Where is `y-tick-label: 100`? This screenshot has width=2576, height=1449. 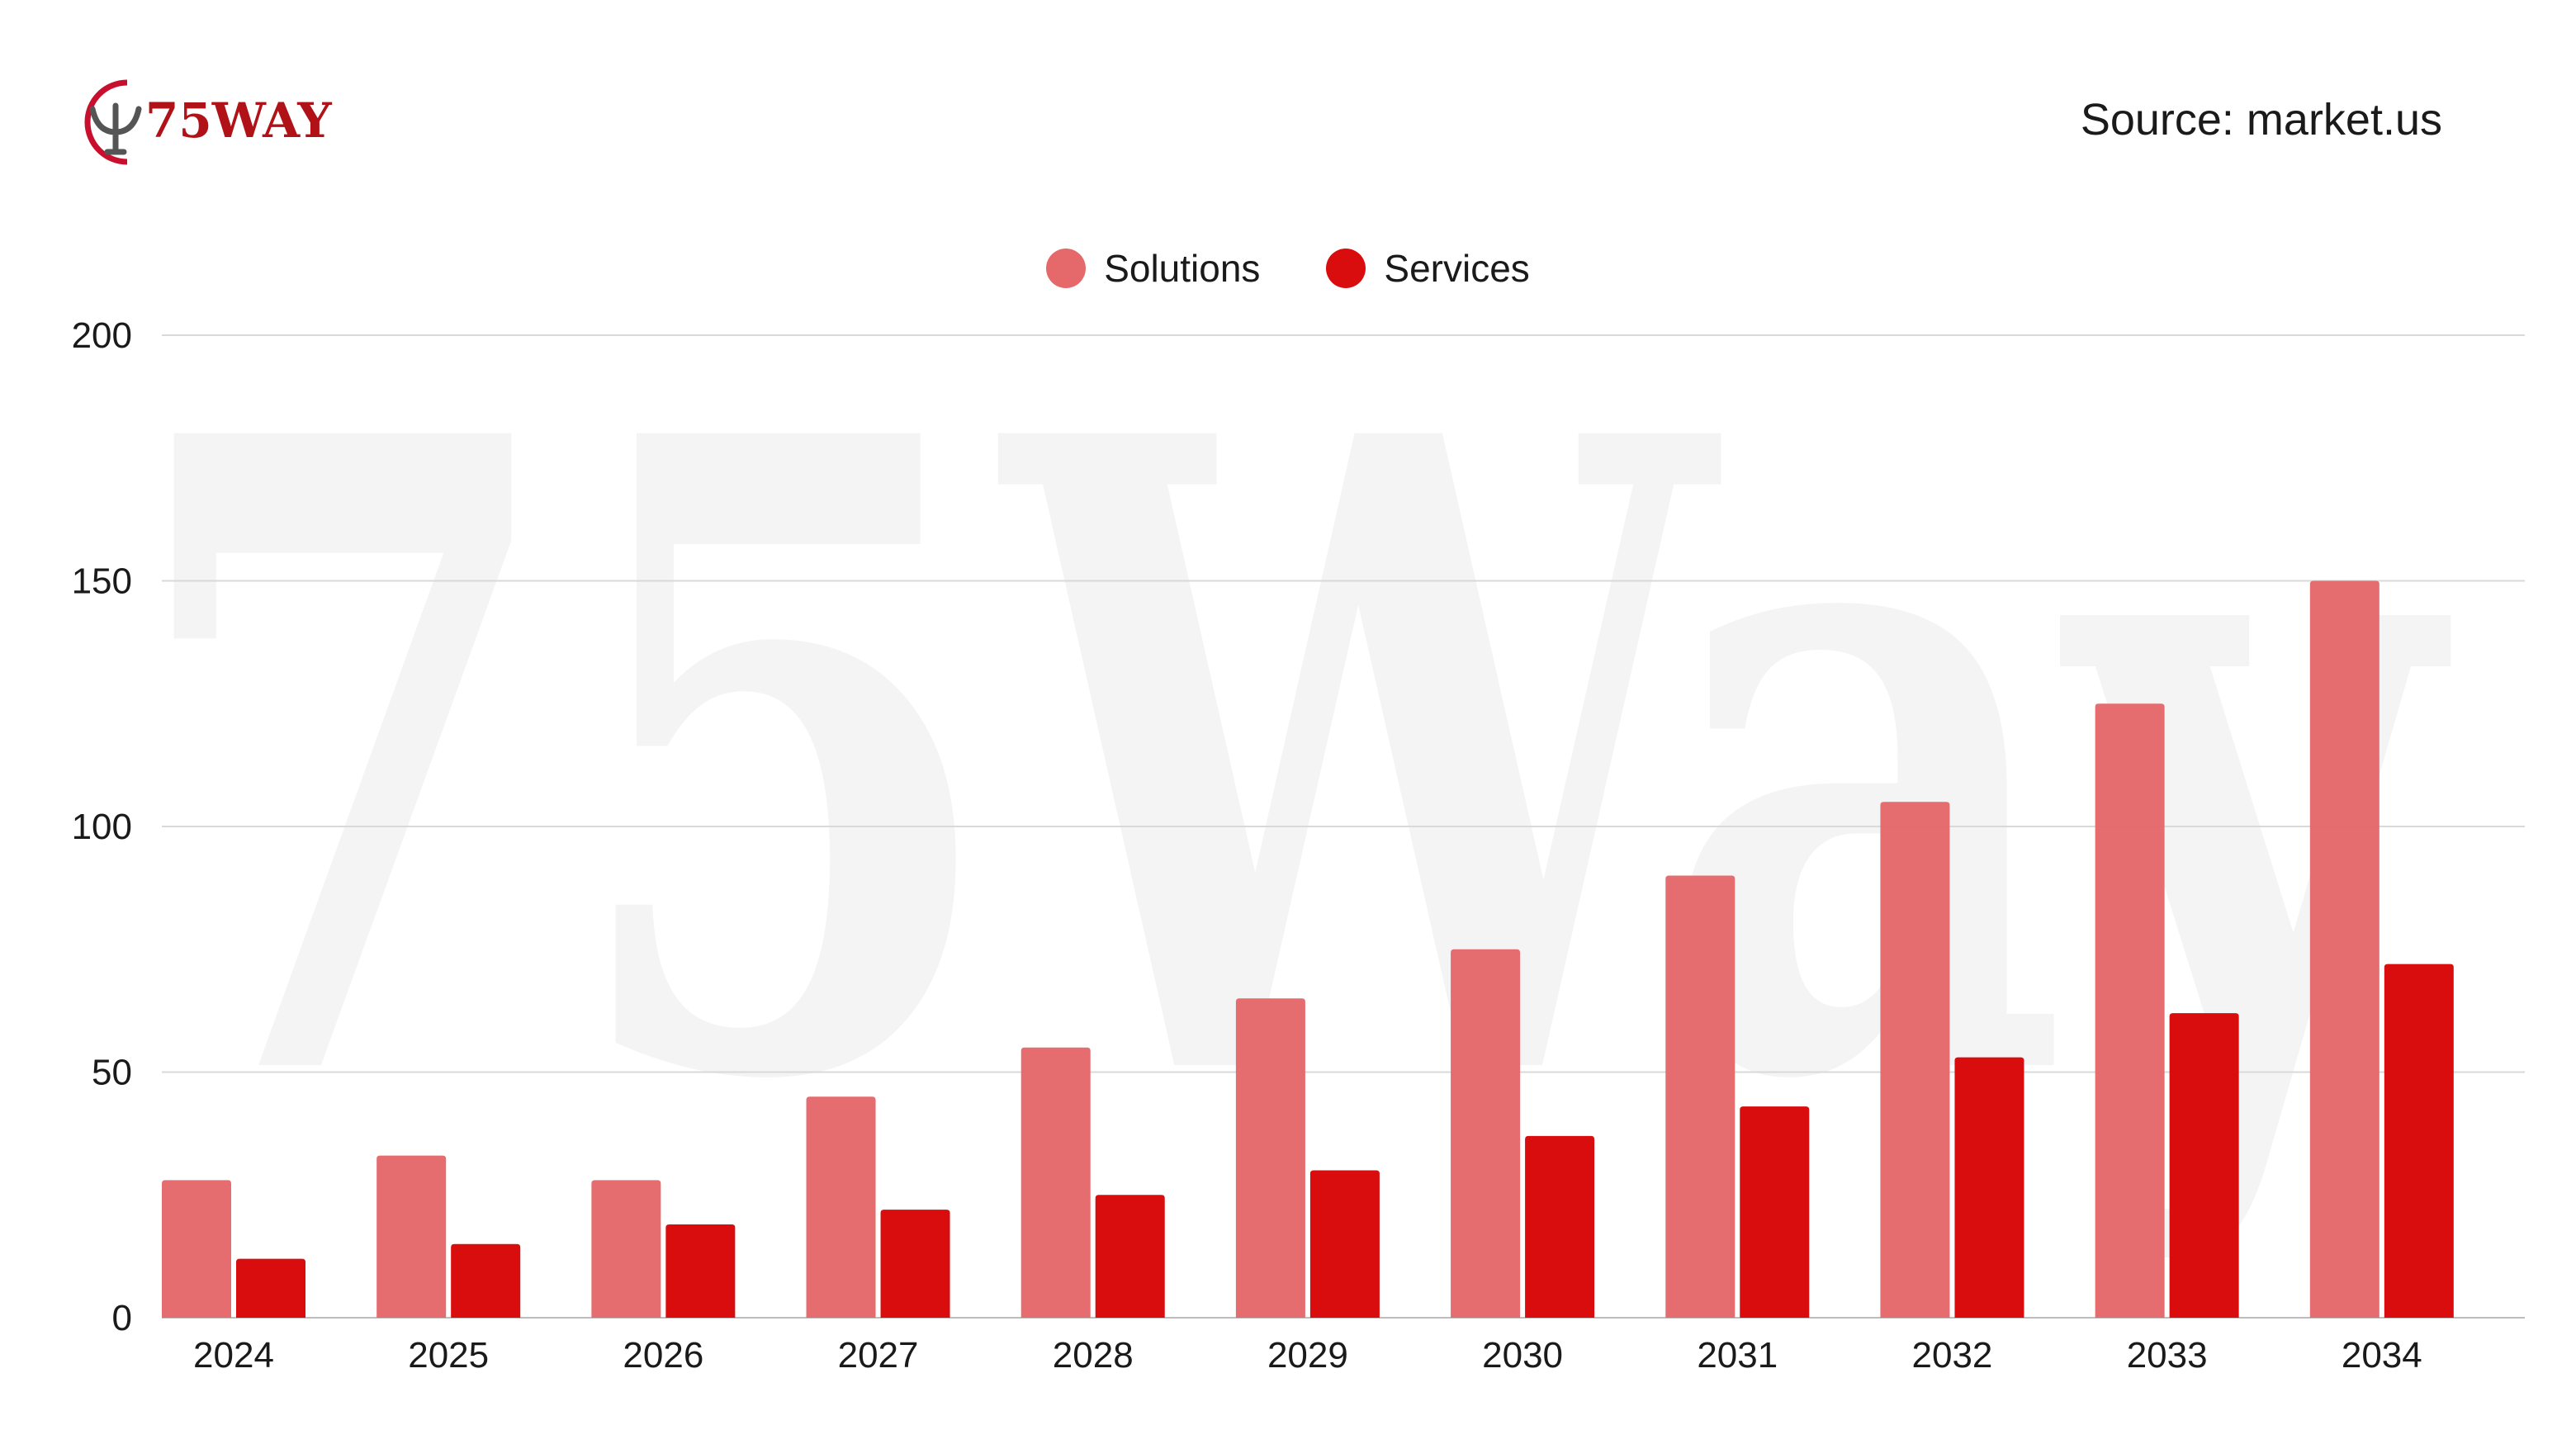
y-tick-label: 100 is located at coordinates (102, 827).